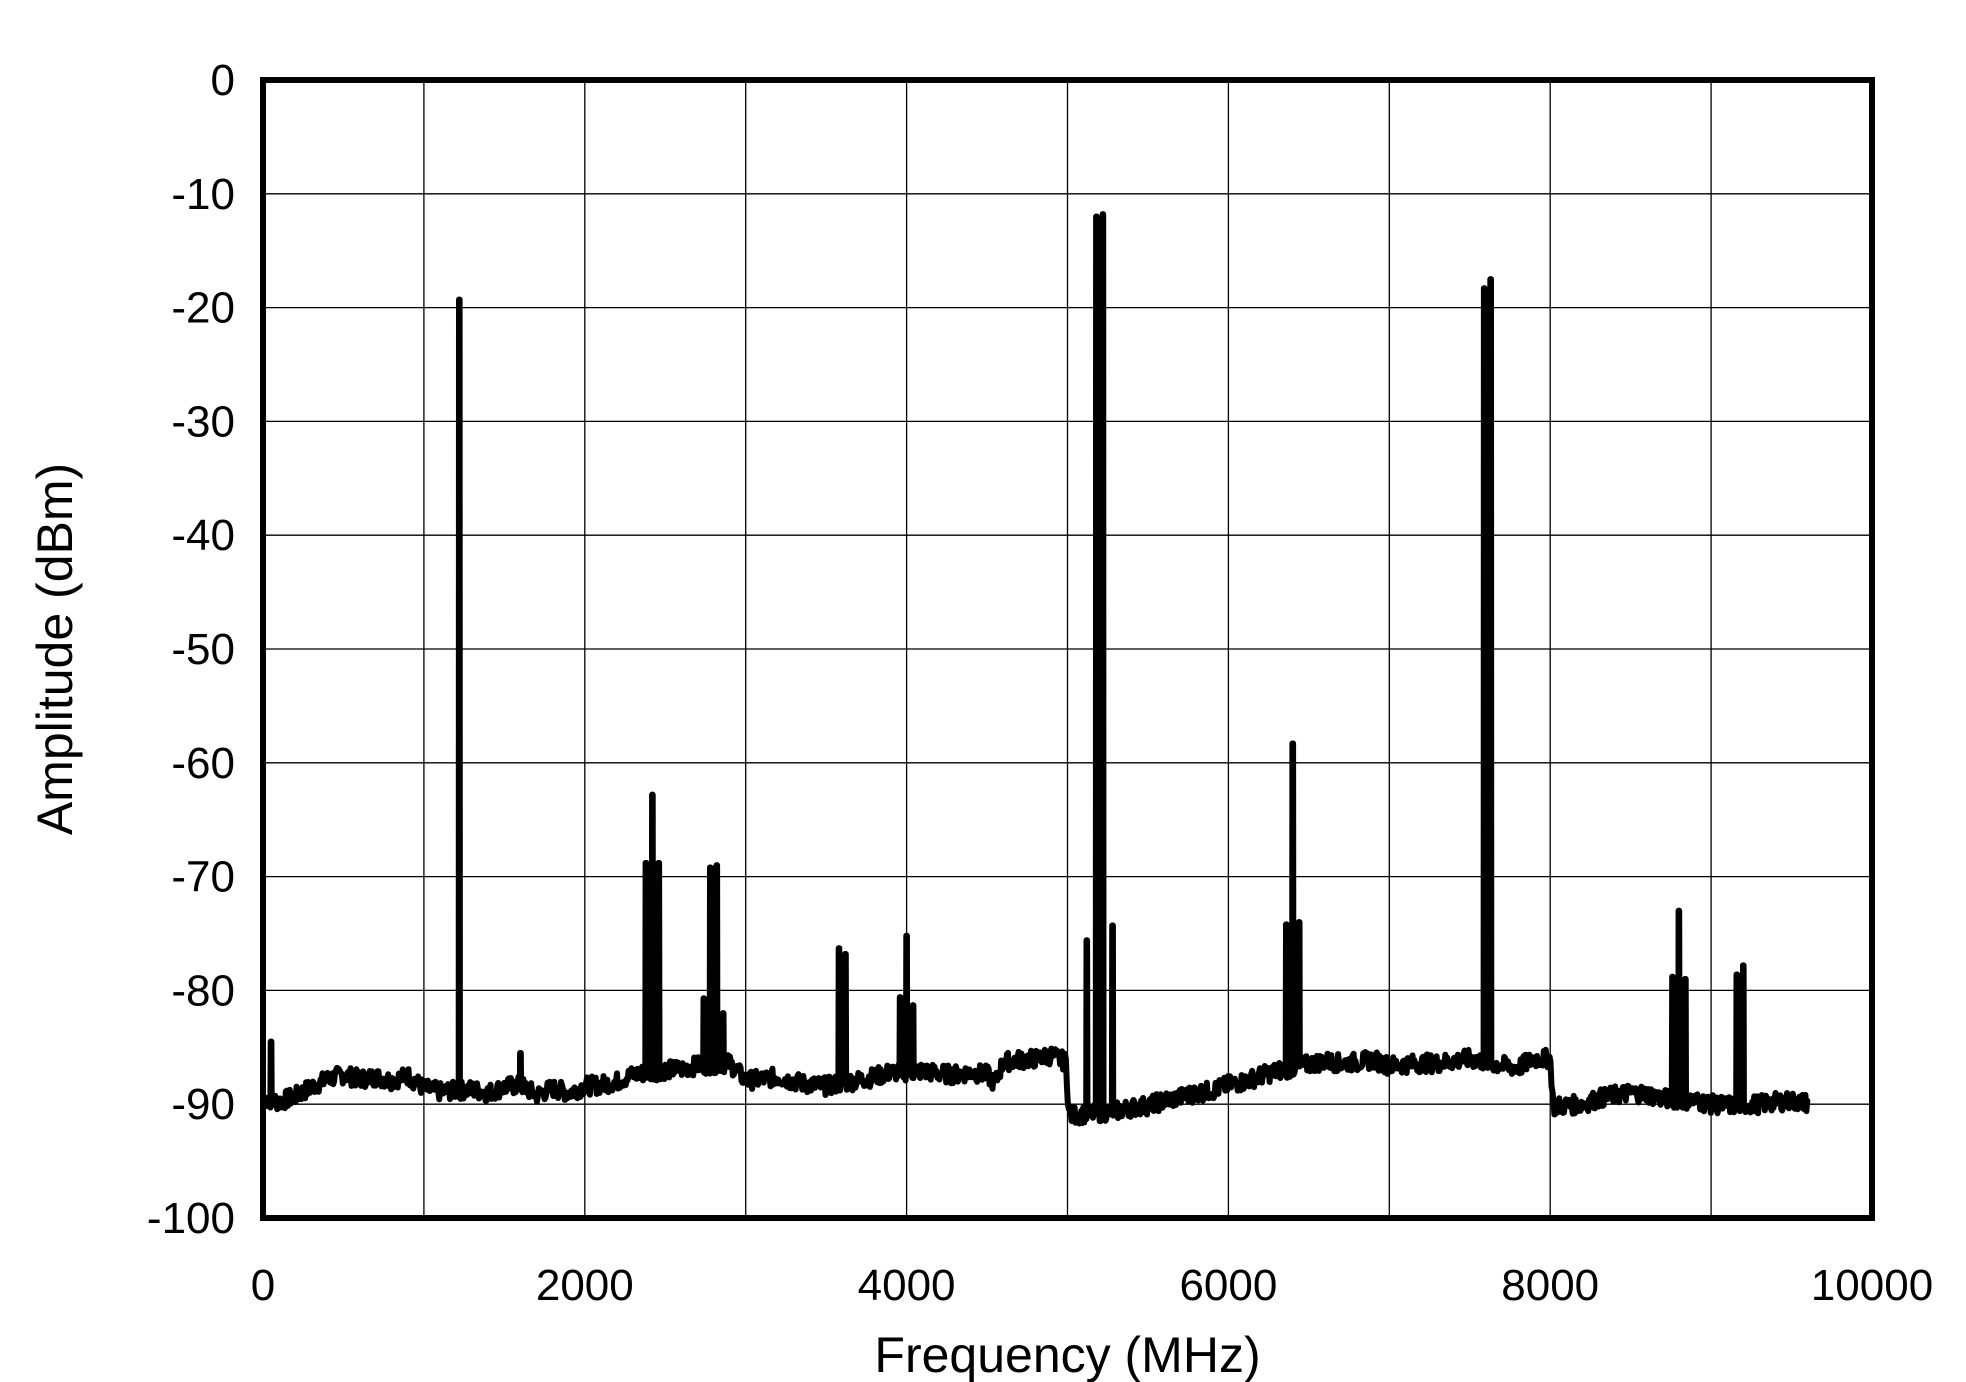 The width and height of the screenshot is (1966, 1382). Describe the element at coordinates (203, 763) in the screenshot. I see `y-tick-label: -60` at that location.